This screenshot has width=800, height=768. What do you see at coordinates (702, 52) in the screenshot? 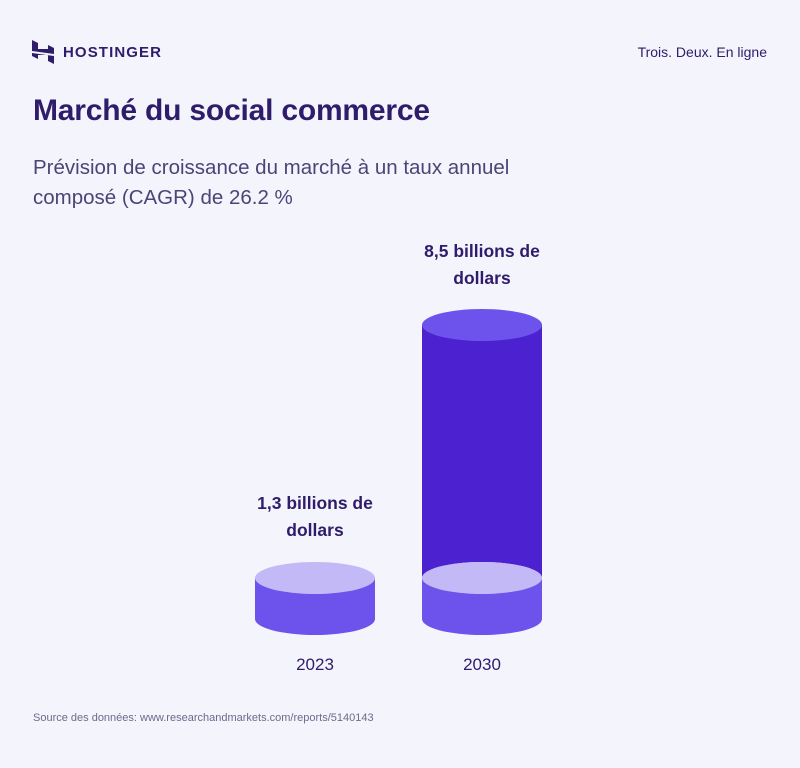
I see `tagline: Trois. Deux. En ligne` at bounding box center [702, 52].